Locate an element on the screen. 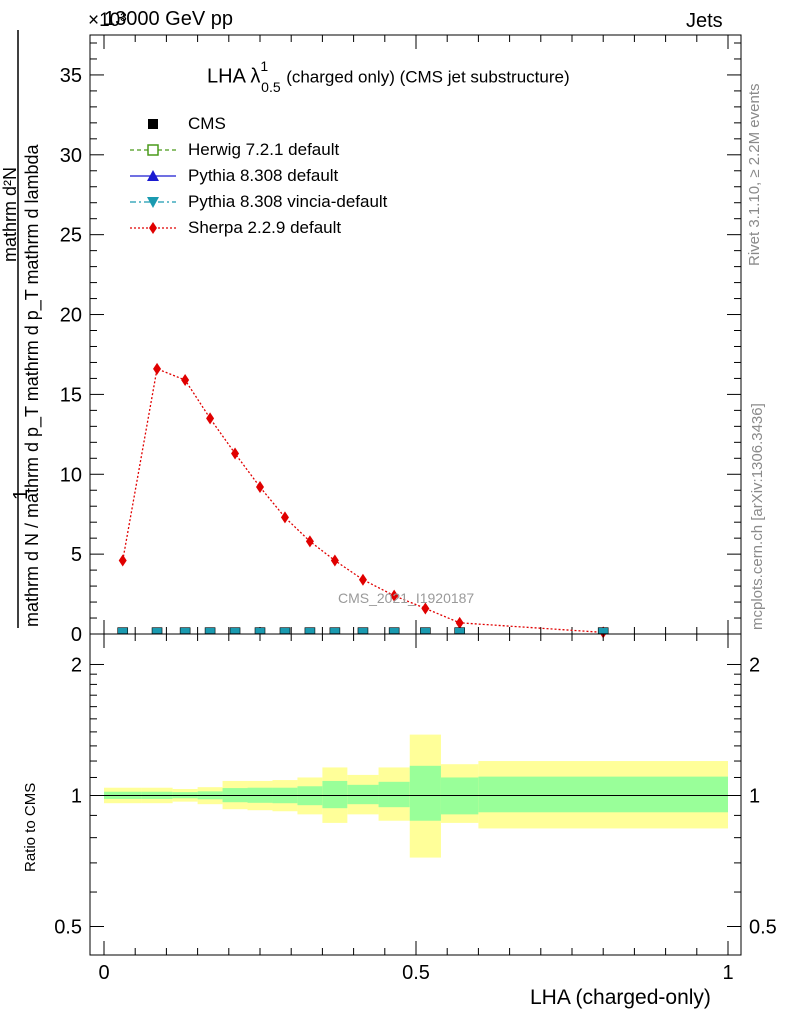  ratio-y-tick-label: 1 is located at coordinates (76, 796).